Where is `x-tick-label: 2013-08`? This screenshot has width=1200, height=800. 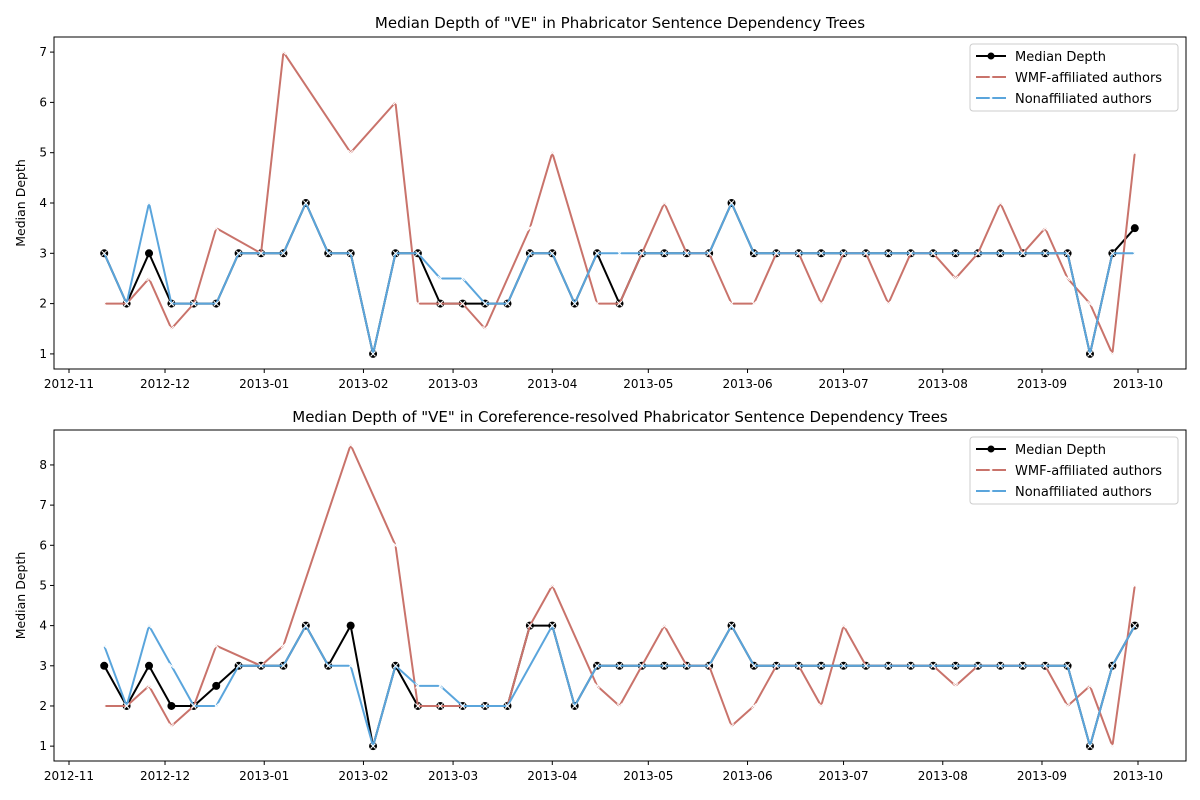 x-tick-label: 2013-08 is located at coordinates (943, 776).